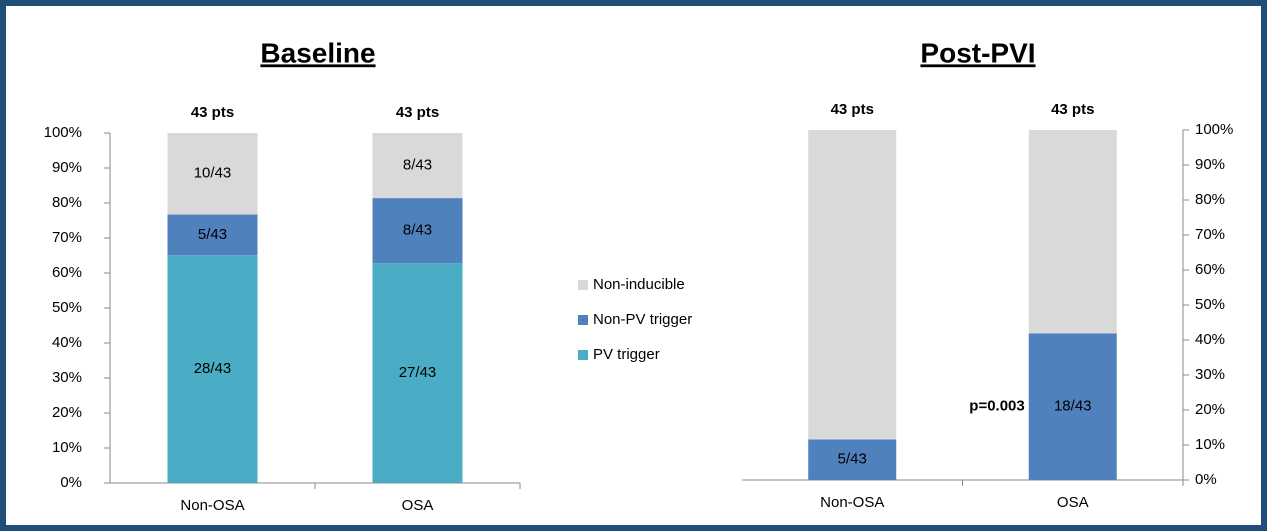  Describe the element at coordinates (626, 354) in the screenshot. I see `legend-label: PV trigger` at that location.